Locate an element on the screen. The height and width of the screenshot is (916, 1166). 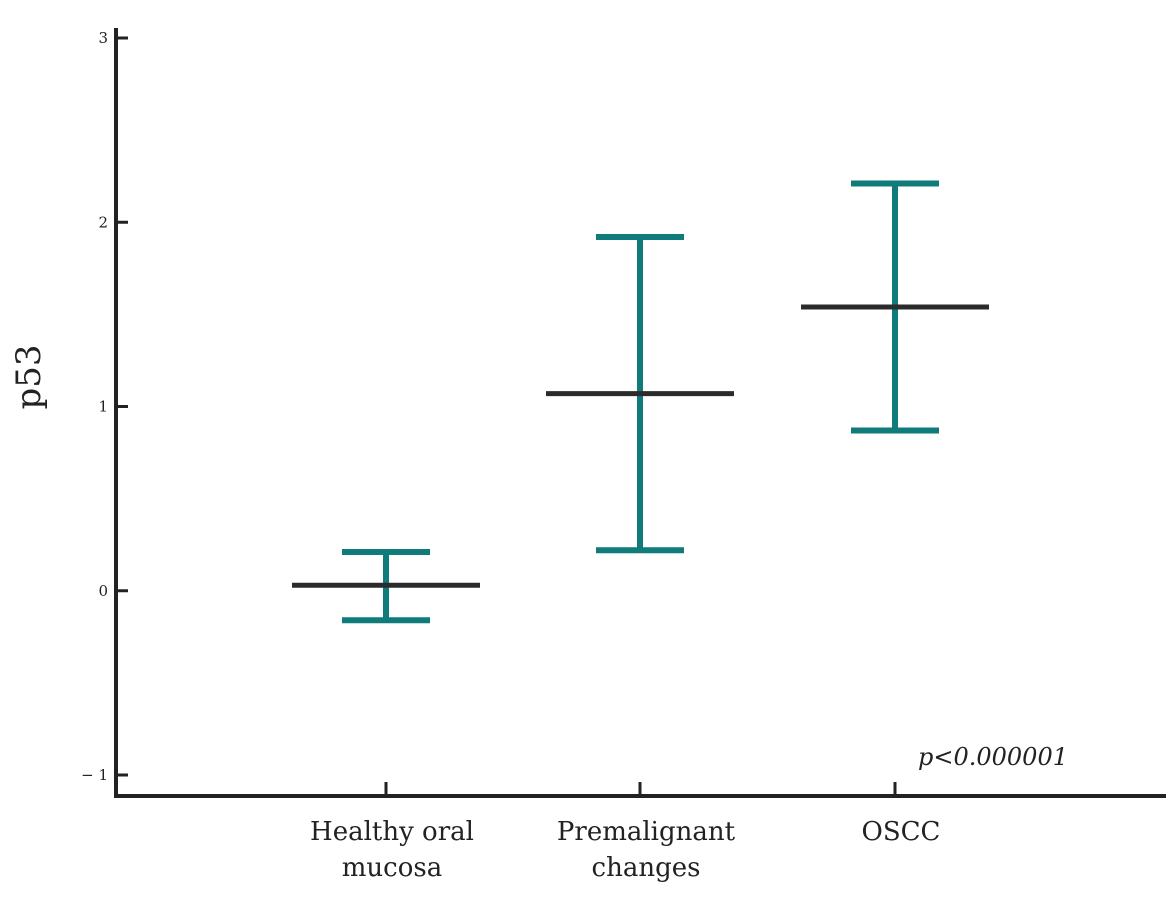
x-category-label-line: mucosa is located at coordinates (392, 868).